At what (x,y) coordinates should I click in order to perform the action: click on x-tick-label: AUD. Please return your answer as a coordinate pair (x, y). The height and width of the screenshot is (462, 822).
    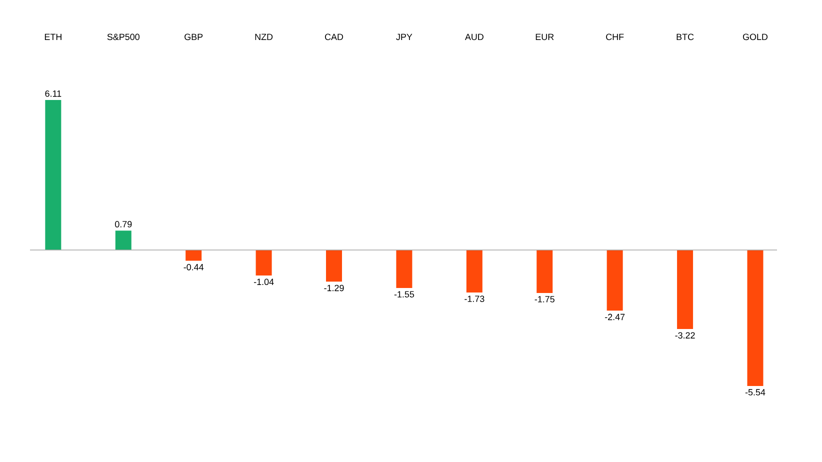
    Looking at the image, I should click on (474, 37).